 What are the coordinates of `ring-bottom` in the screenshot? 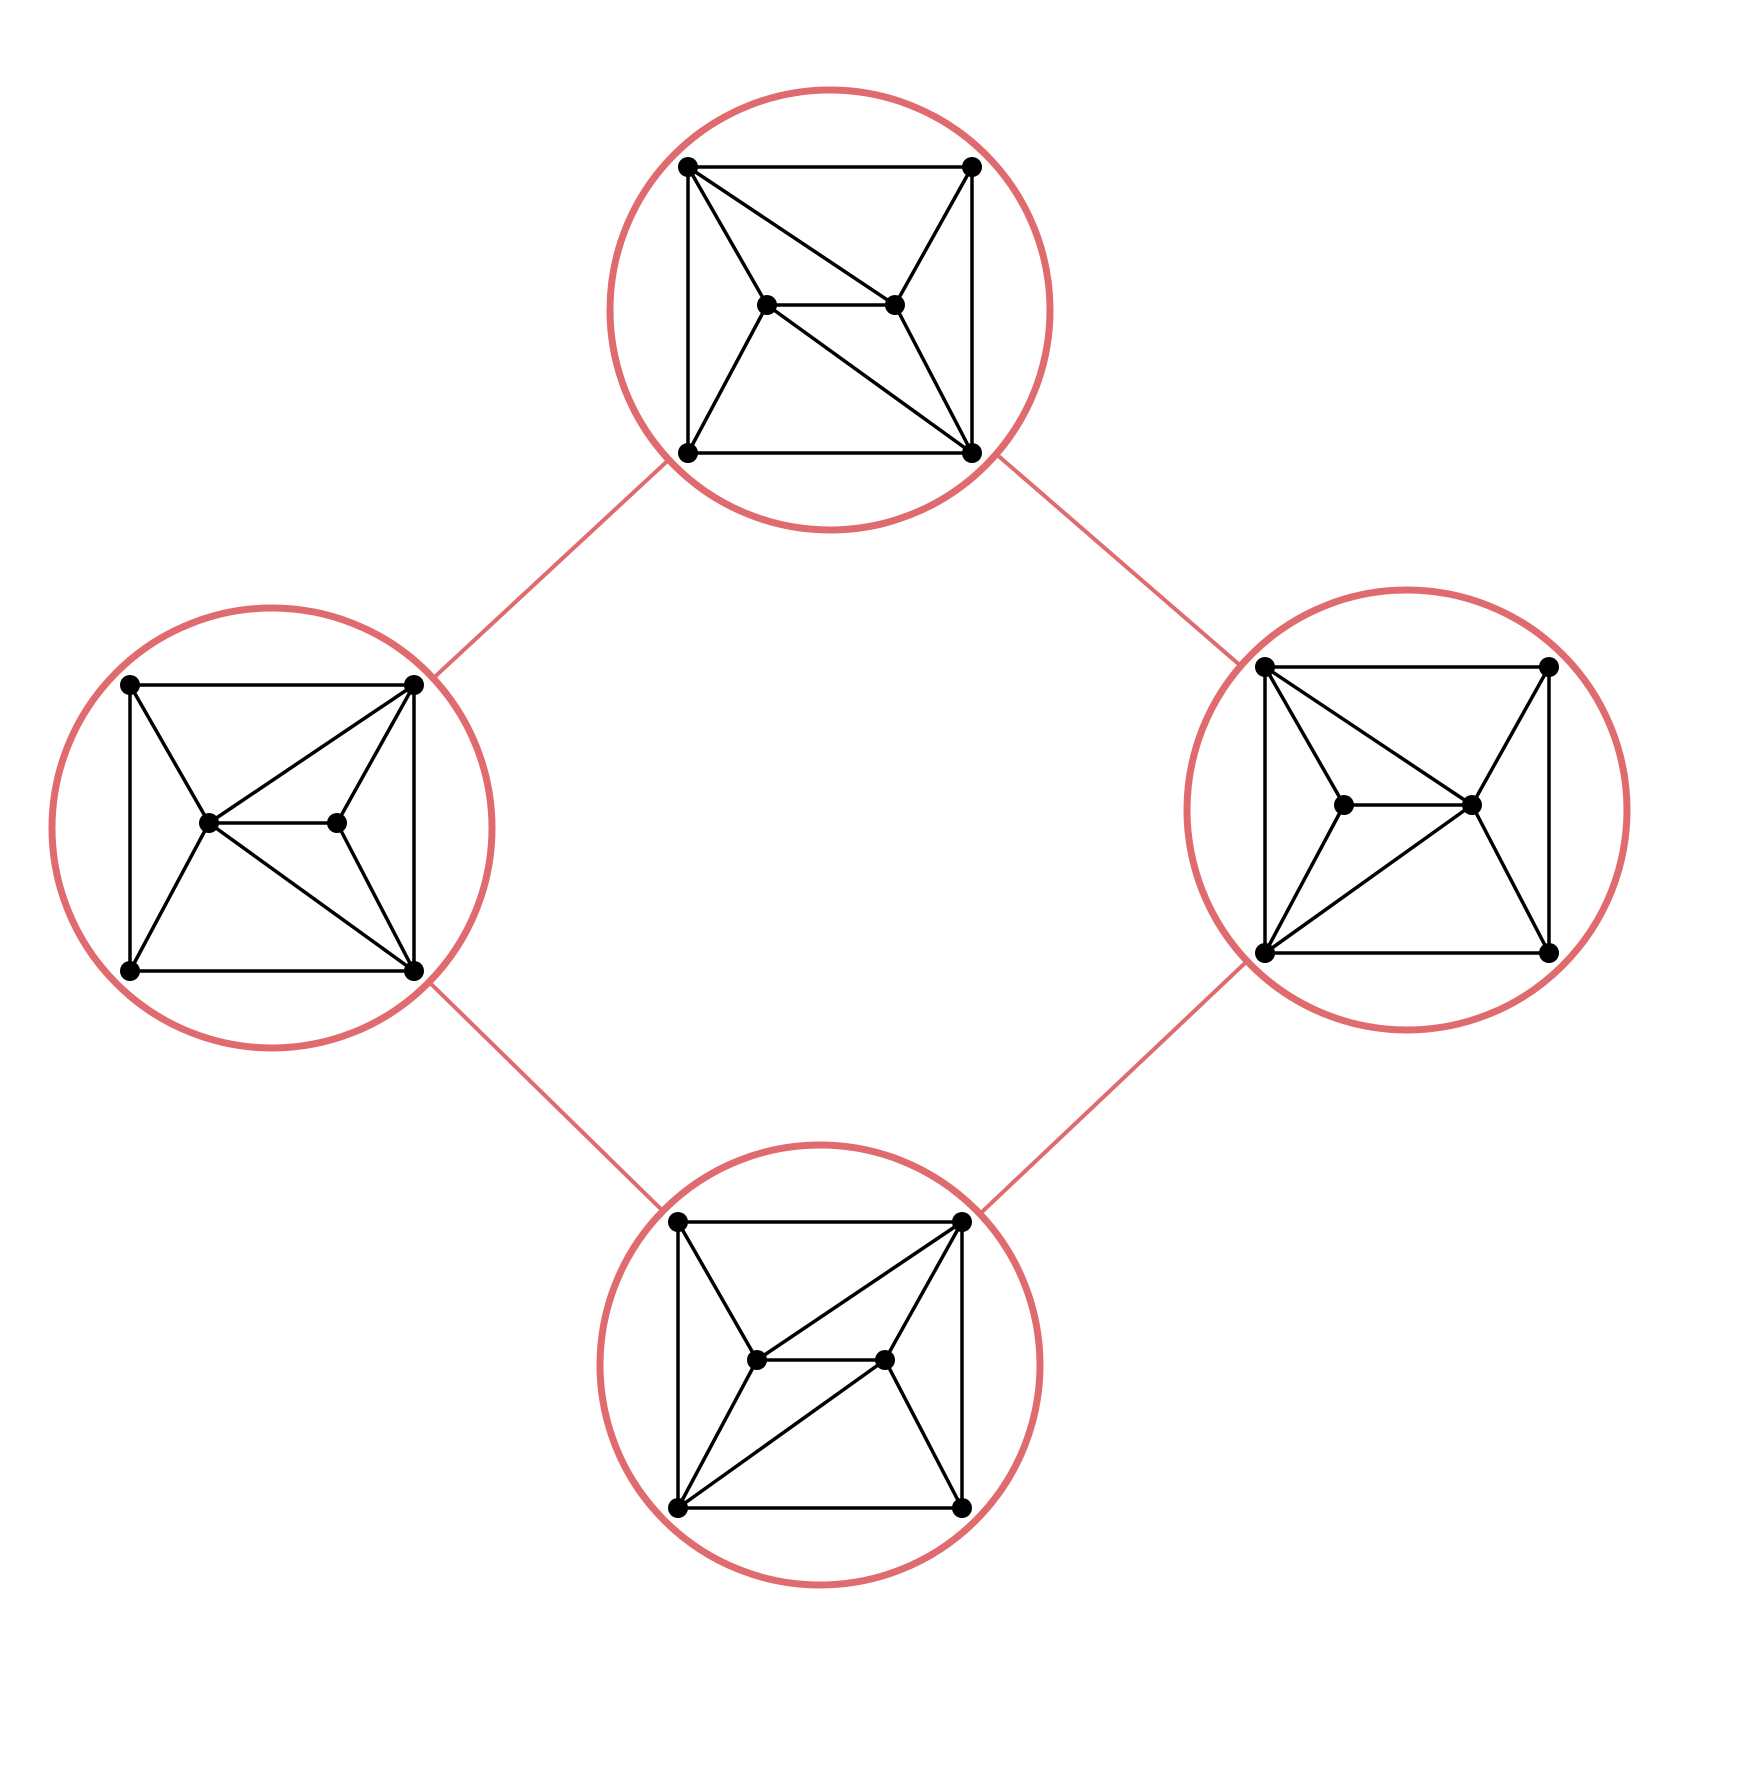 It's located at (820, 1365).